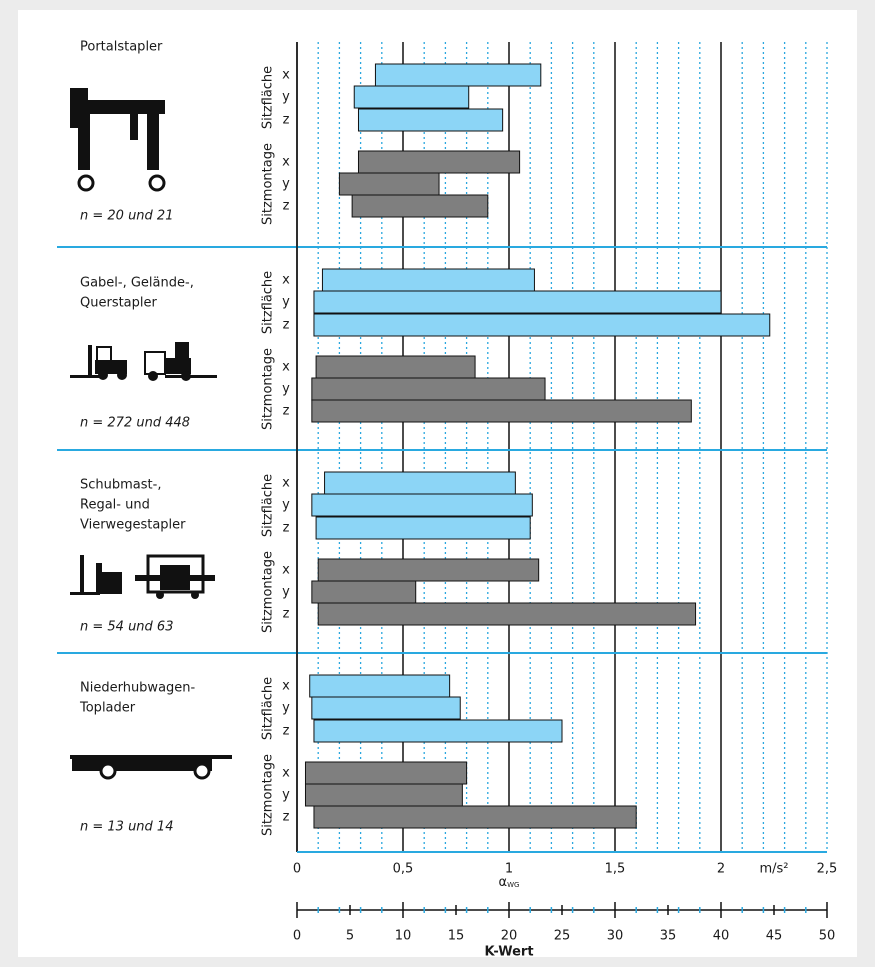 The image size is (875, 967). Describe the element at coordinates (403, 869) in the screenshot. I see `x-tick-label: 0,5` at that location.